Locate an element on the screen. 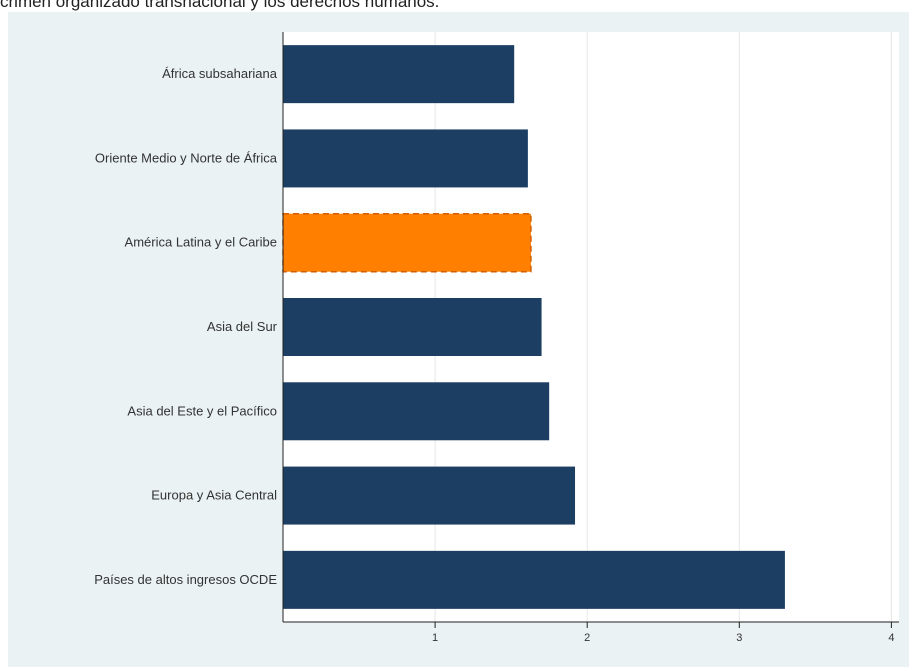 Image resolution: width=918 pixels, height=671 pixels. category-label: Asia del Sur is located at coordinates (242, 326).